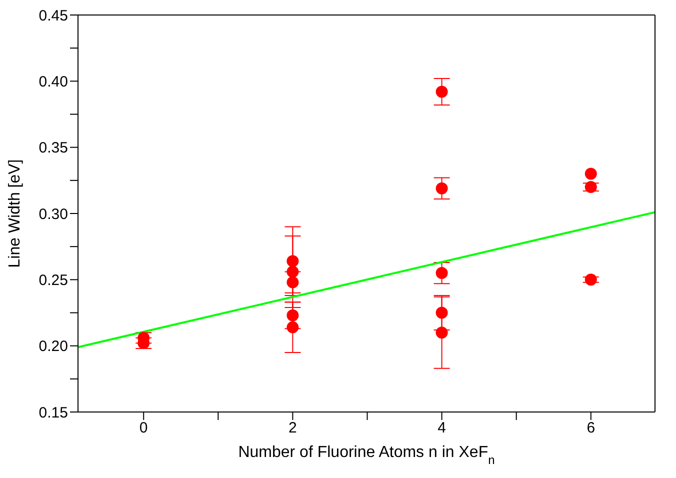 The width and height of the screenshot is (676, 478). I want to click on y-tick-label: 0.40, so click(53, 81).